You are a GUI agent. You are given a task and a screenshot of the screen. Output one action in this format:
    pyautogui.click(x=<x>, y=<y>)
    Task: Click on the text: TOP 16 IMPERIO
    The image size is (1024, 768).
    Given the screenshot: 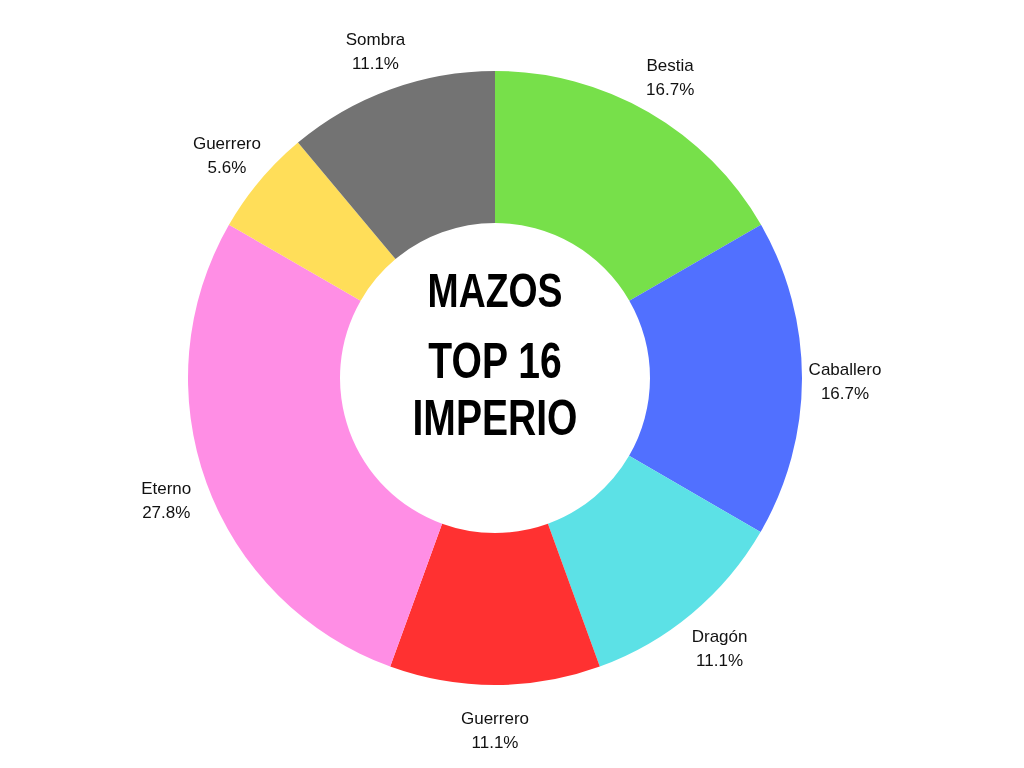 What is the action you would take?
    pyautogui.click(x=495, y=389)
    